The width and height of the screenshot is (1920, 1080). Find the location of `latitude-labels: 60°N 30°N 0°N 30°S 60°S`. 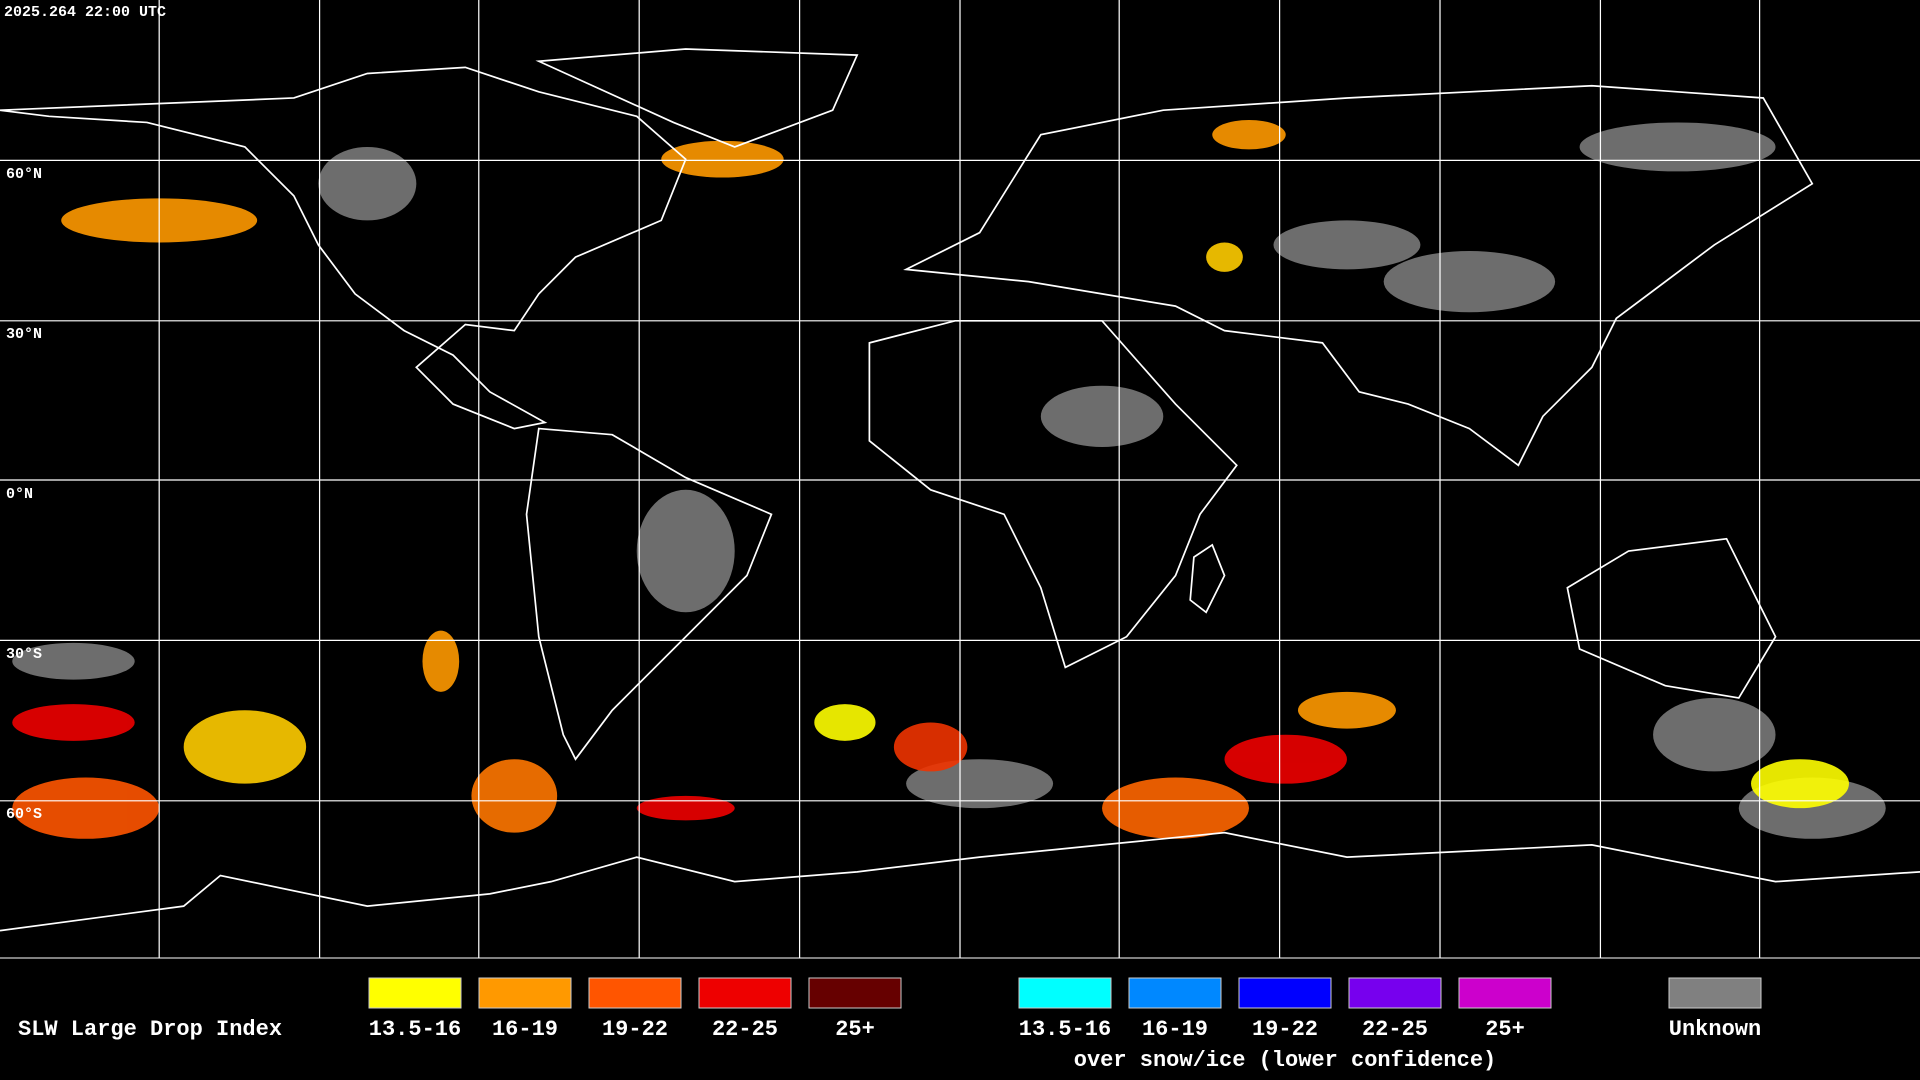

latitude-labels: 60°N 30°N 0°N 30°S 60°S is located at coordinates (24, 494).